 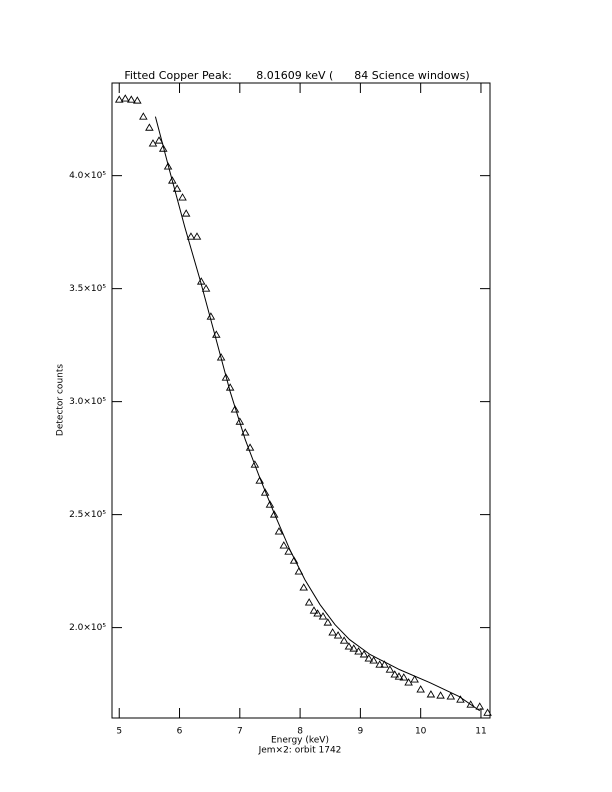 What do you see at coordinates (300, 732) in the screenshot?
I see `x-tick-label: 8` at bounding box center [300, 732].